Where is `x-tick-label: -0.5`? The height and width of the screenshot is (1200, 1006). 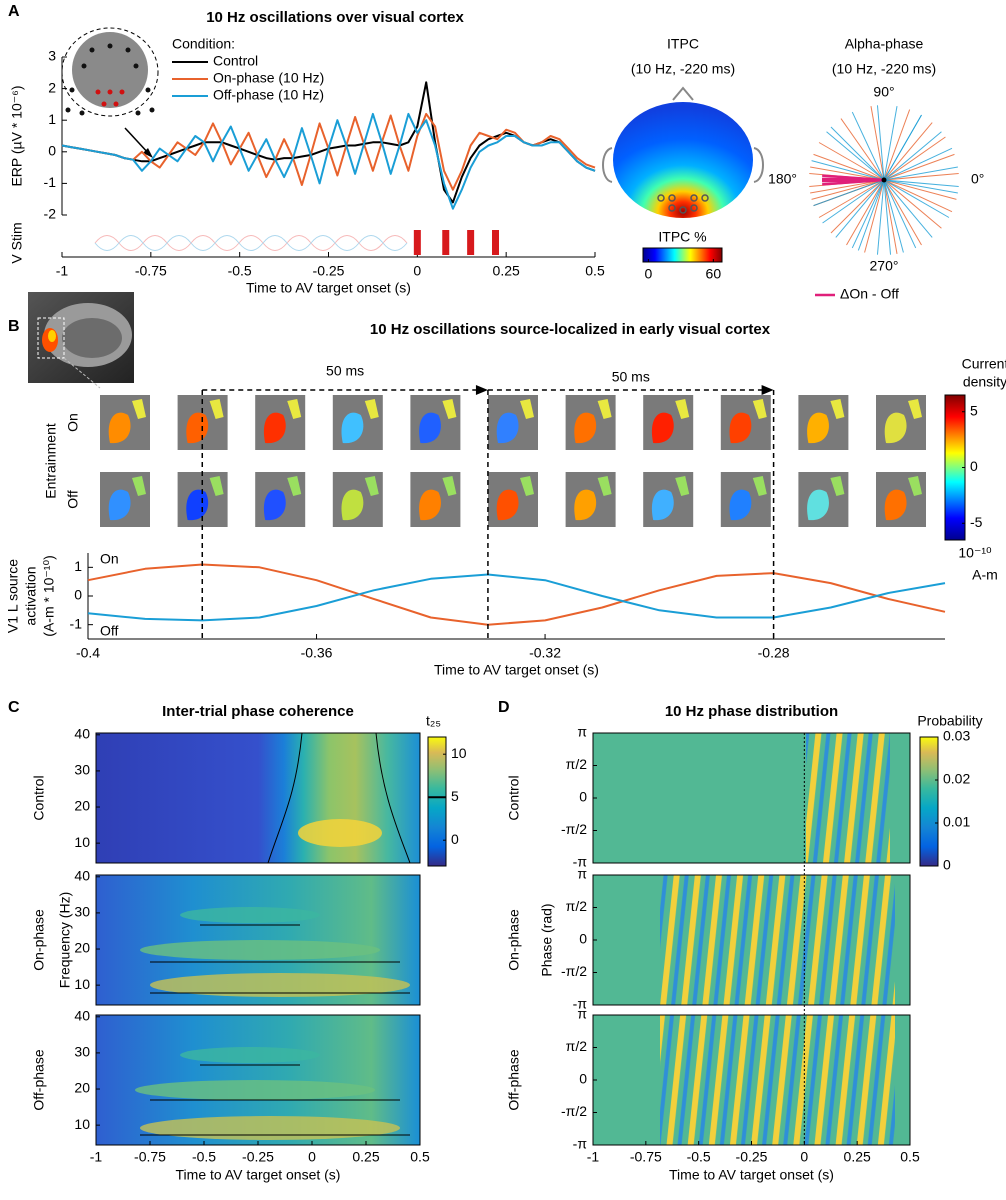
x-tick-label: -0.5 is located at coordinates (204, 1157).